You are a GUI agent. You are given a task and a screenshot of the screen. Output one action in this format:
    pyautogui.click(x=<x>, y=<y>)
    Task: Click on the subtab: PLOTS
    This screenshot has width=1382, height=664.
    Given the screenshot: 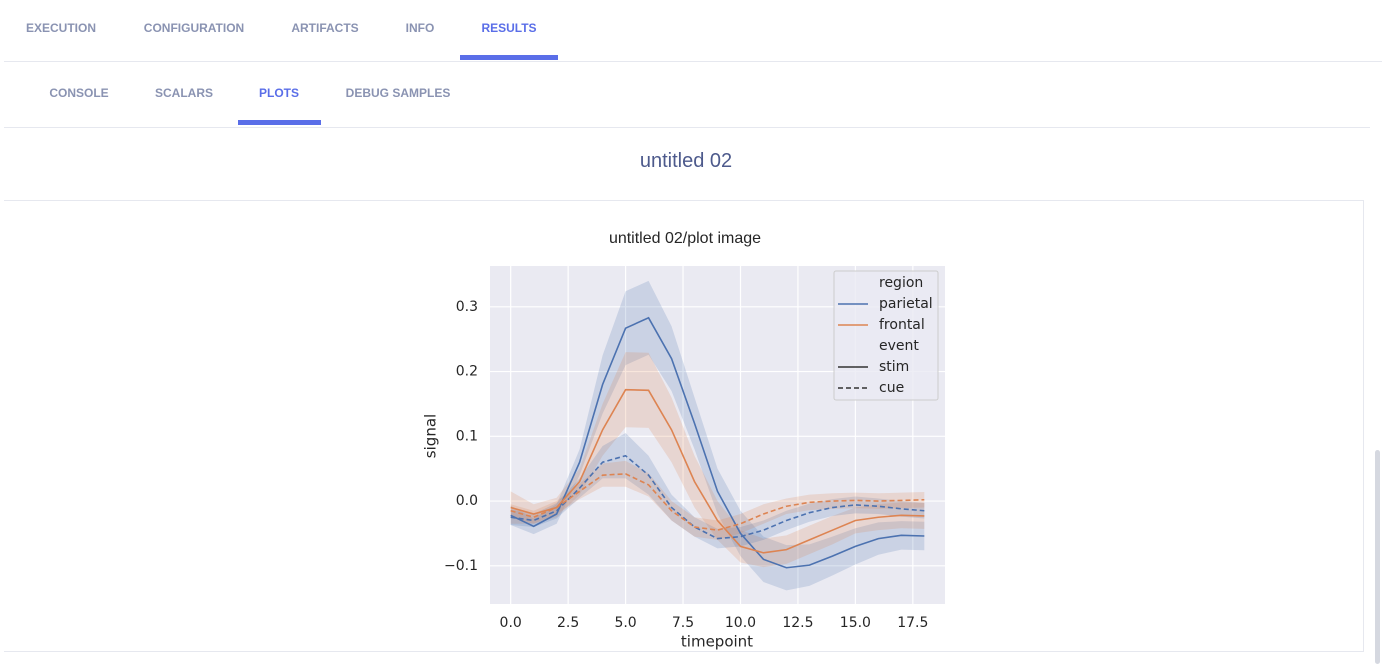 What is the action you would take?
    pyautogui.click(x=279, y=93)
    